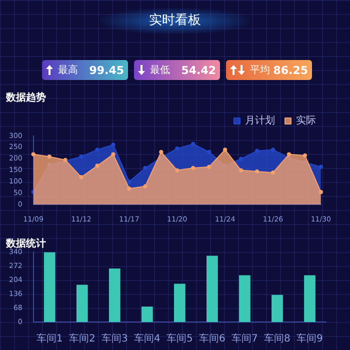  I want to click on x-tick-label: 车间9, so click(309, 338).